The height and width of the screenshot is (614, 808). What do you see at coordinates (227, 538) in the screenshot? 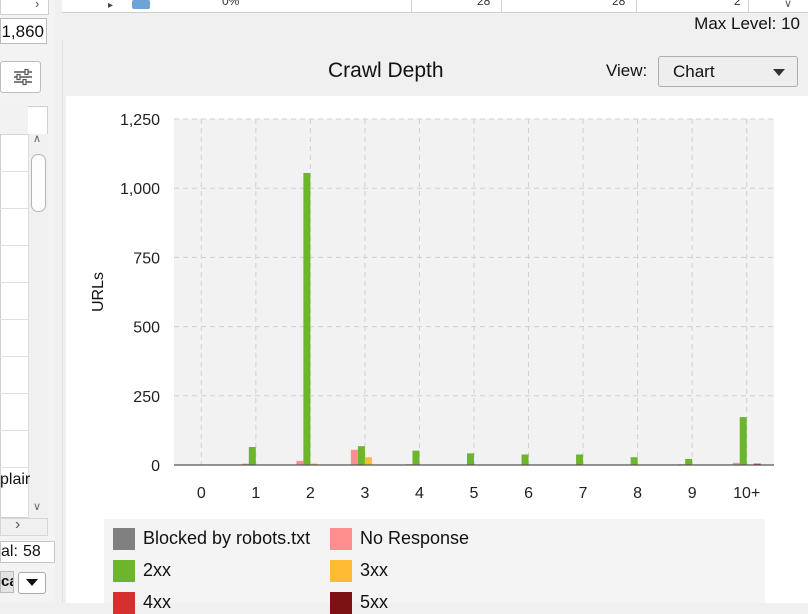
I see `legend-label-blocked: Blocked by robots.txt` at bounding box center [227, 538].